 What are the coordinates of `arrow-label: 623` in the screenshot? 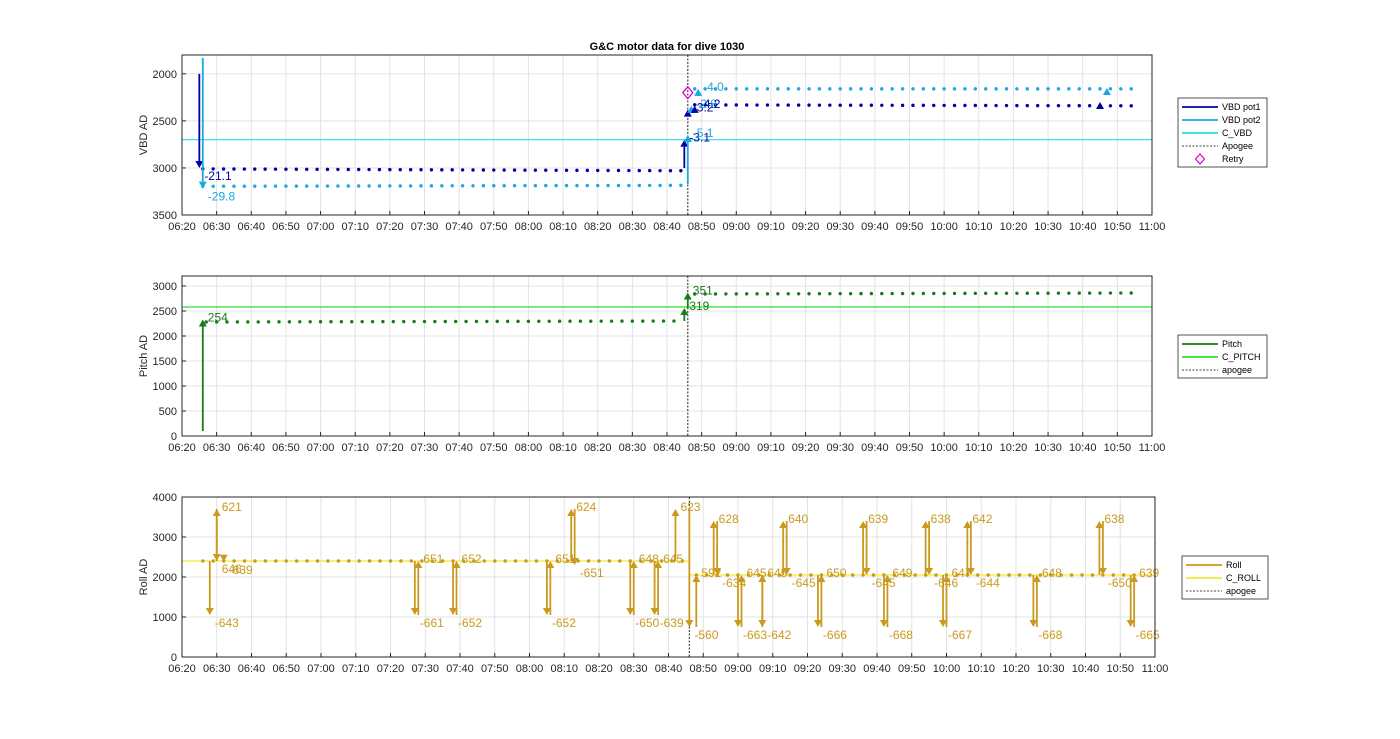 It's located at (690, 507).